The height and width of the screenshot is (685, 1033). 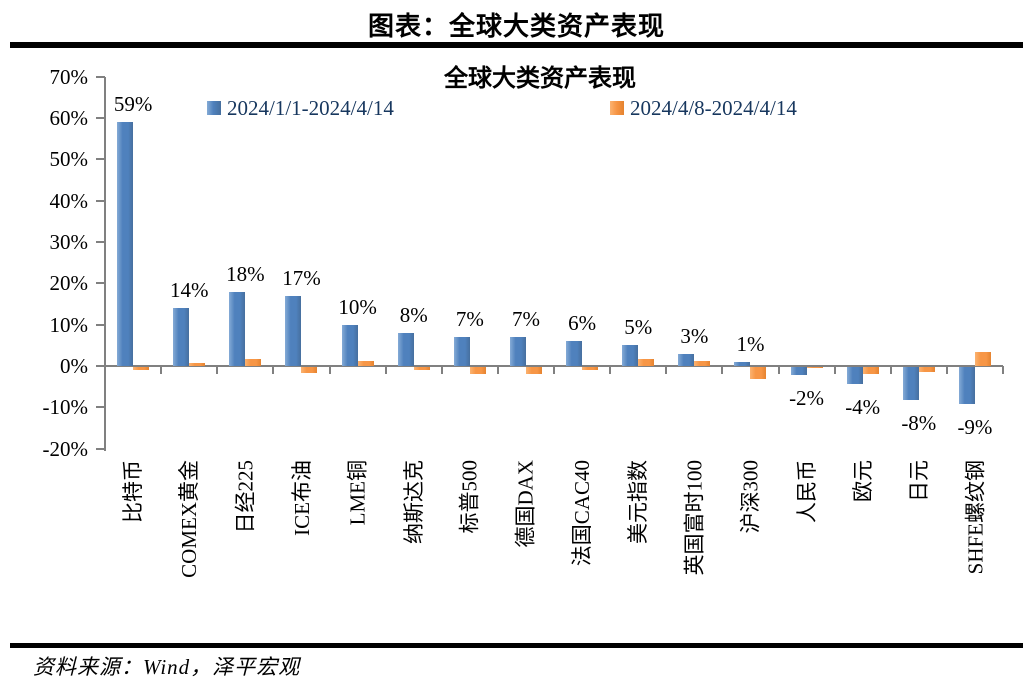 I want to click on bar-series2-标普500, so click(x=477, y=371).